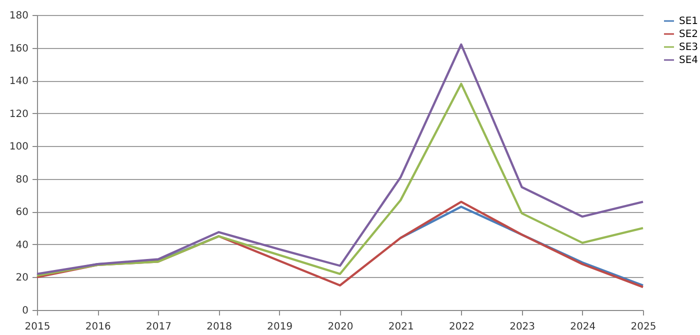 The height and width of the screenshot is (335, 700). What do you see at coordinates (688, 34) in the screenshot?
I see `legend-label: SE2` at bounding box center [688, 34].